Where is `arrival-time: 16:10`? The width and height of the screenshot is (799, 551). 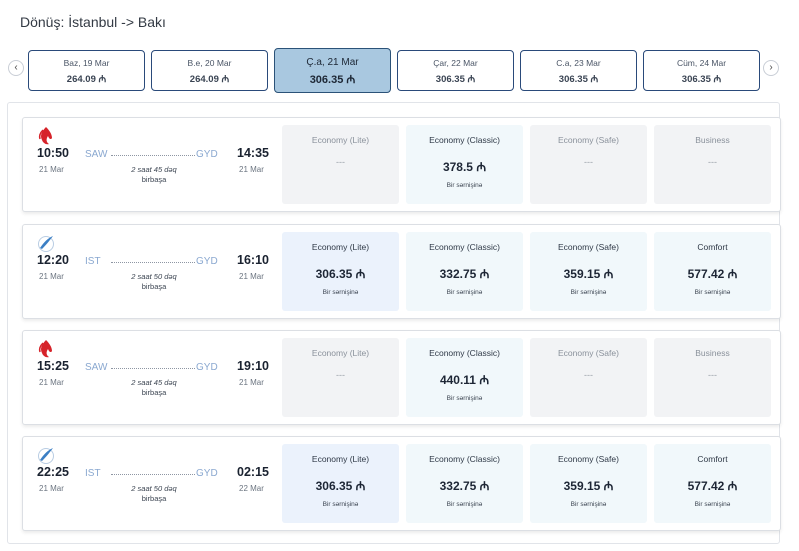 arrival-time: 16:10 is located at coordinates (253, 260).